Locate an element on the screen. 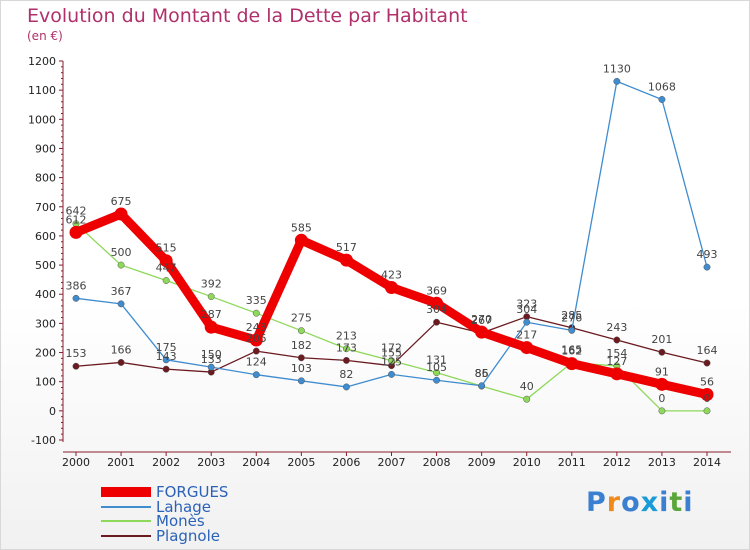 Image resolution: width=750 pixels, height=550 pixels. data-label-plagnole: 323 is located at coordinates (526, 304).